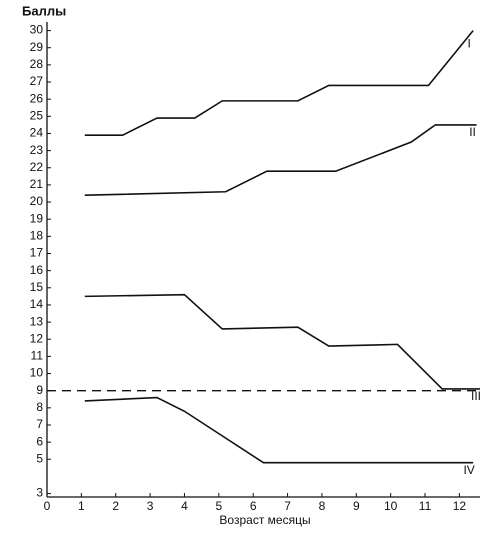  I want to click on y-tick-label: 30, so click(37, 30).